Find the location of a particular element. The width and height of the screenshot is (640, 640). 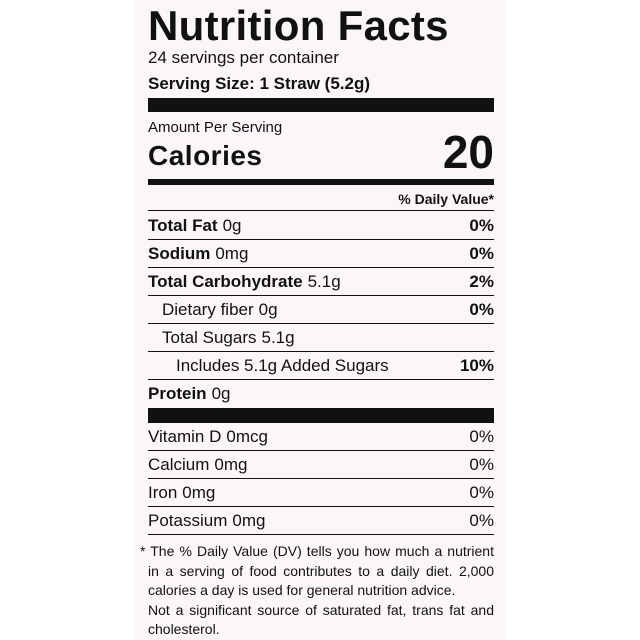

nutrient-row: Includes 5.1g Added Sugars 10% is located at coordinates (321, 366).